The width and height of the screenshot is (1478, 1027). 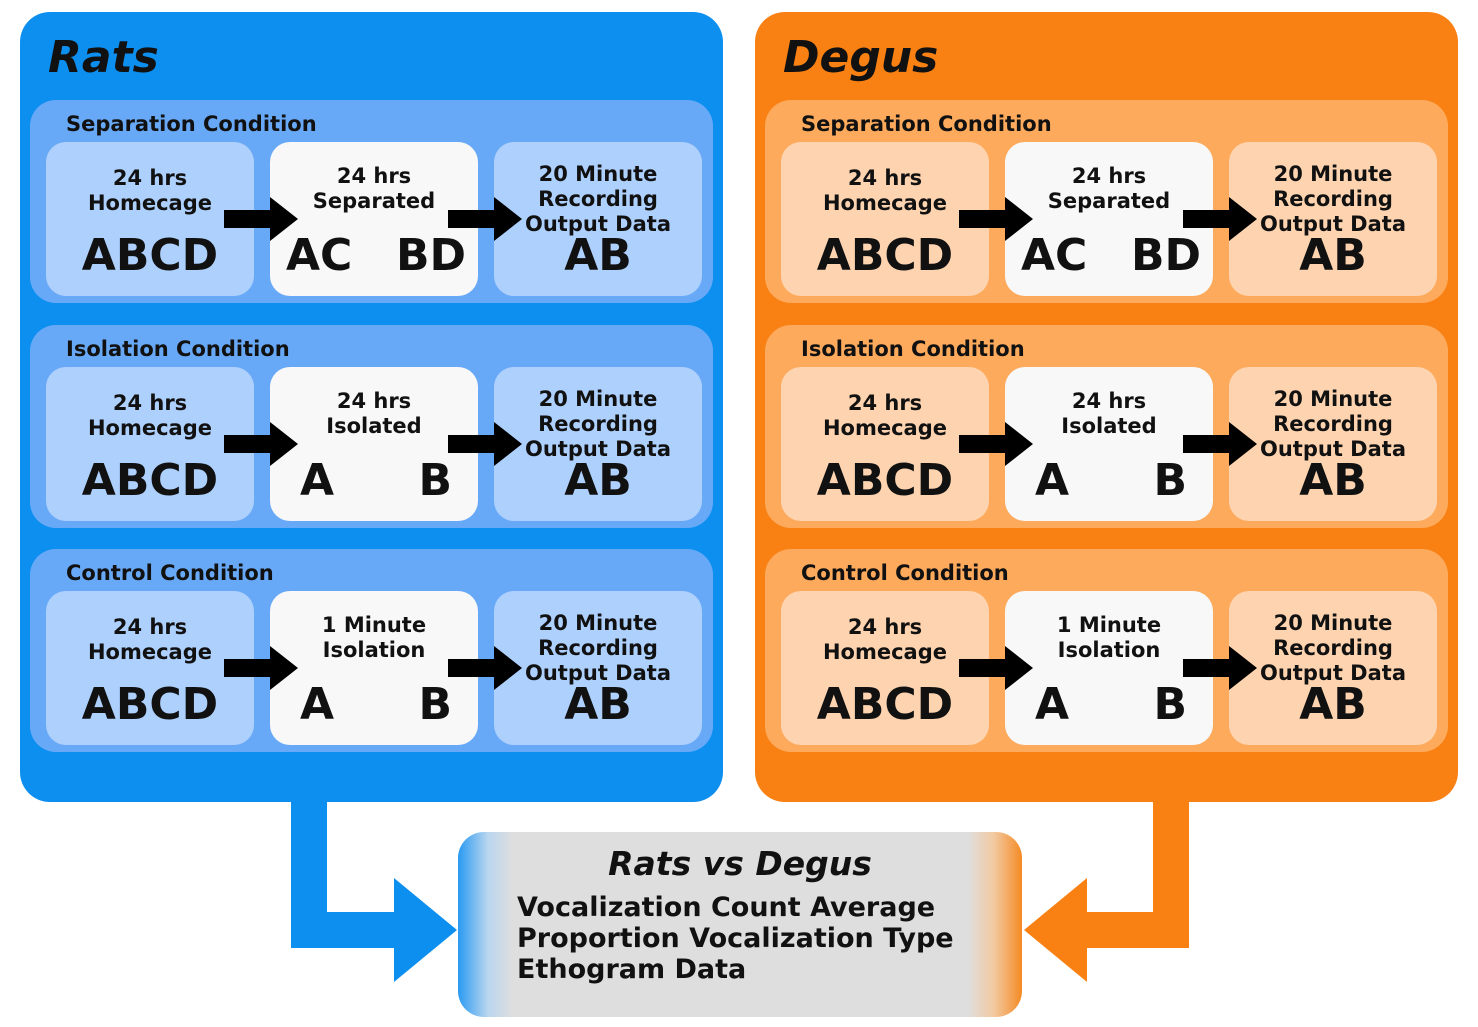 What do you see at coordinates (1106, 891) in the screenshot?
I see `degus-to-result-arrow` at bounding box center [1106, 891].